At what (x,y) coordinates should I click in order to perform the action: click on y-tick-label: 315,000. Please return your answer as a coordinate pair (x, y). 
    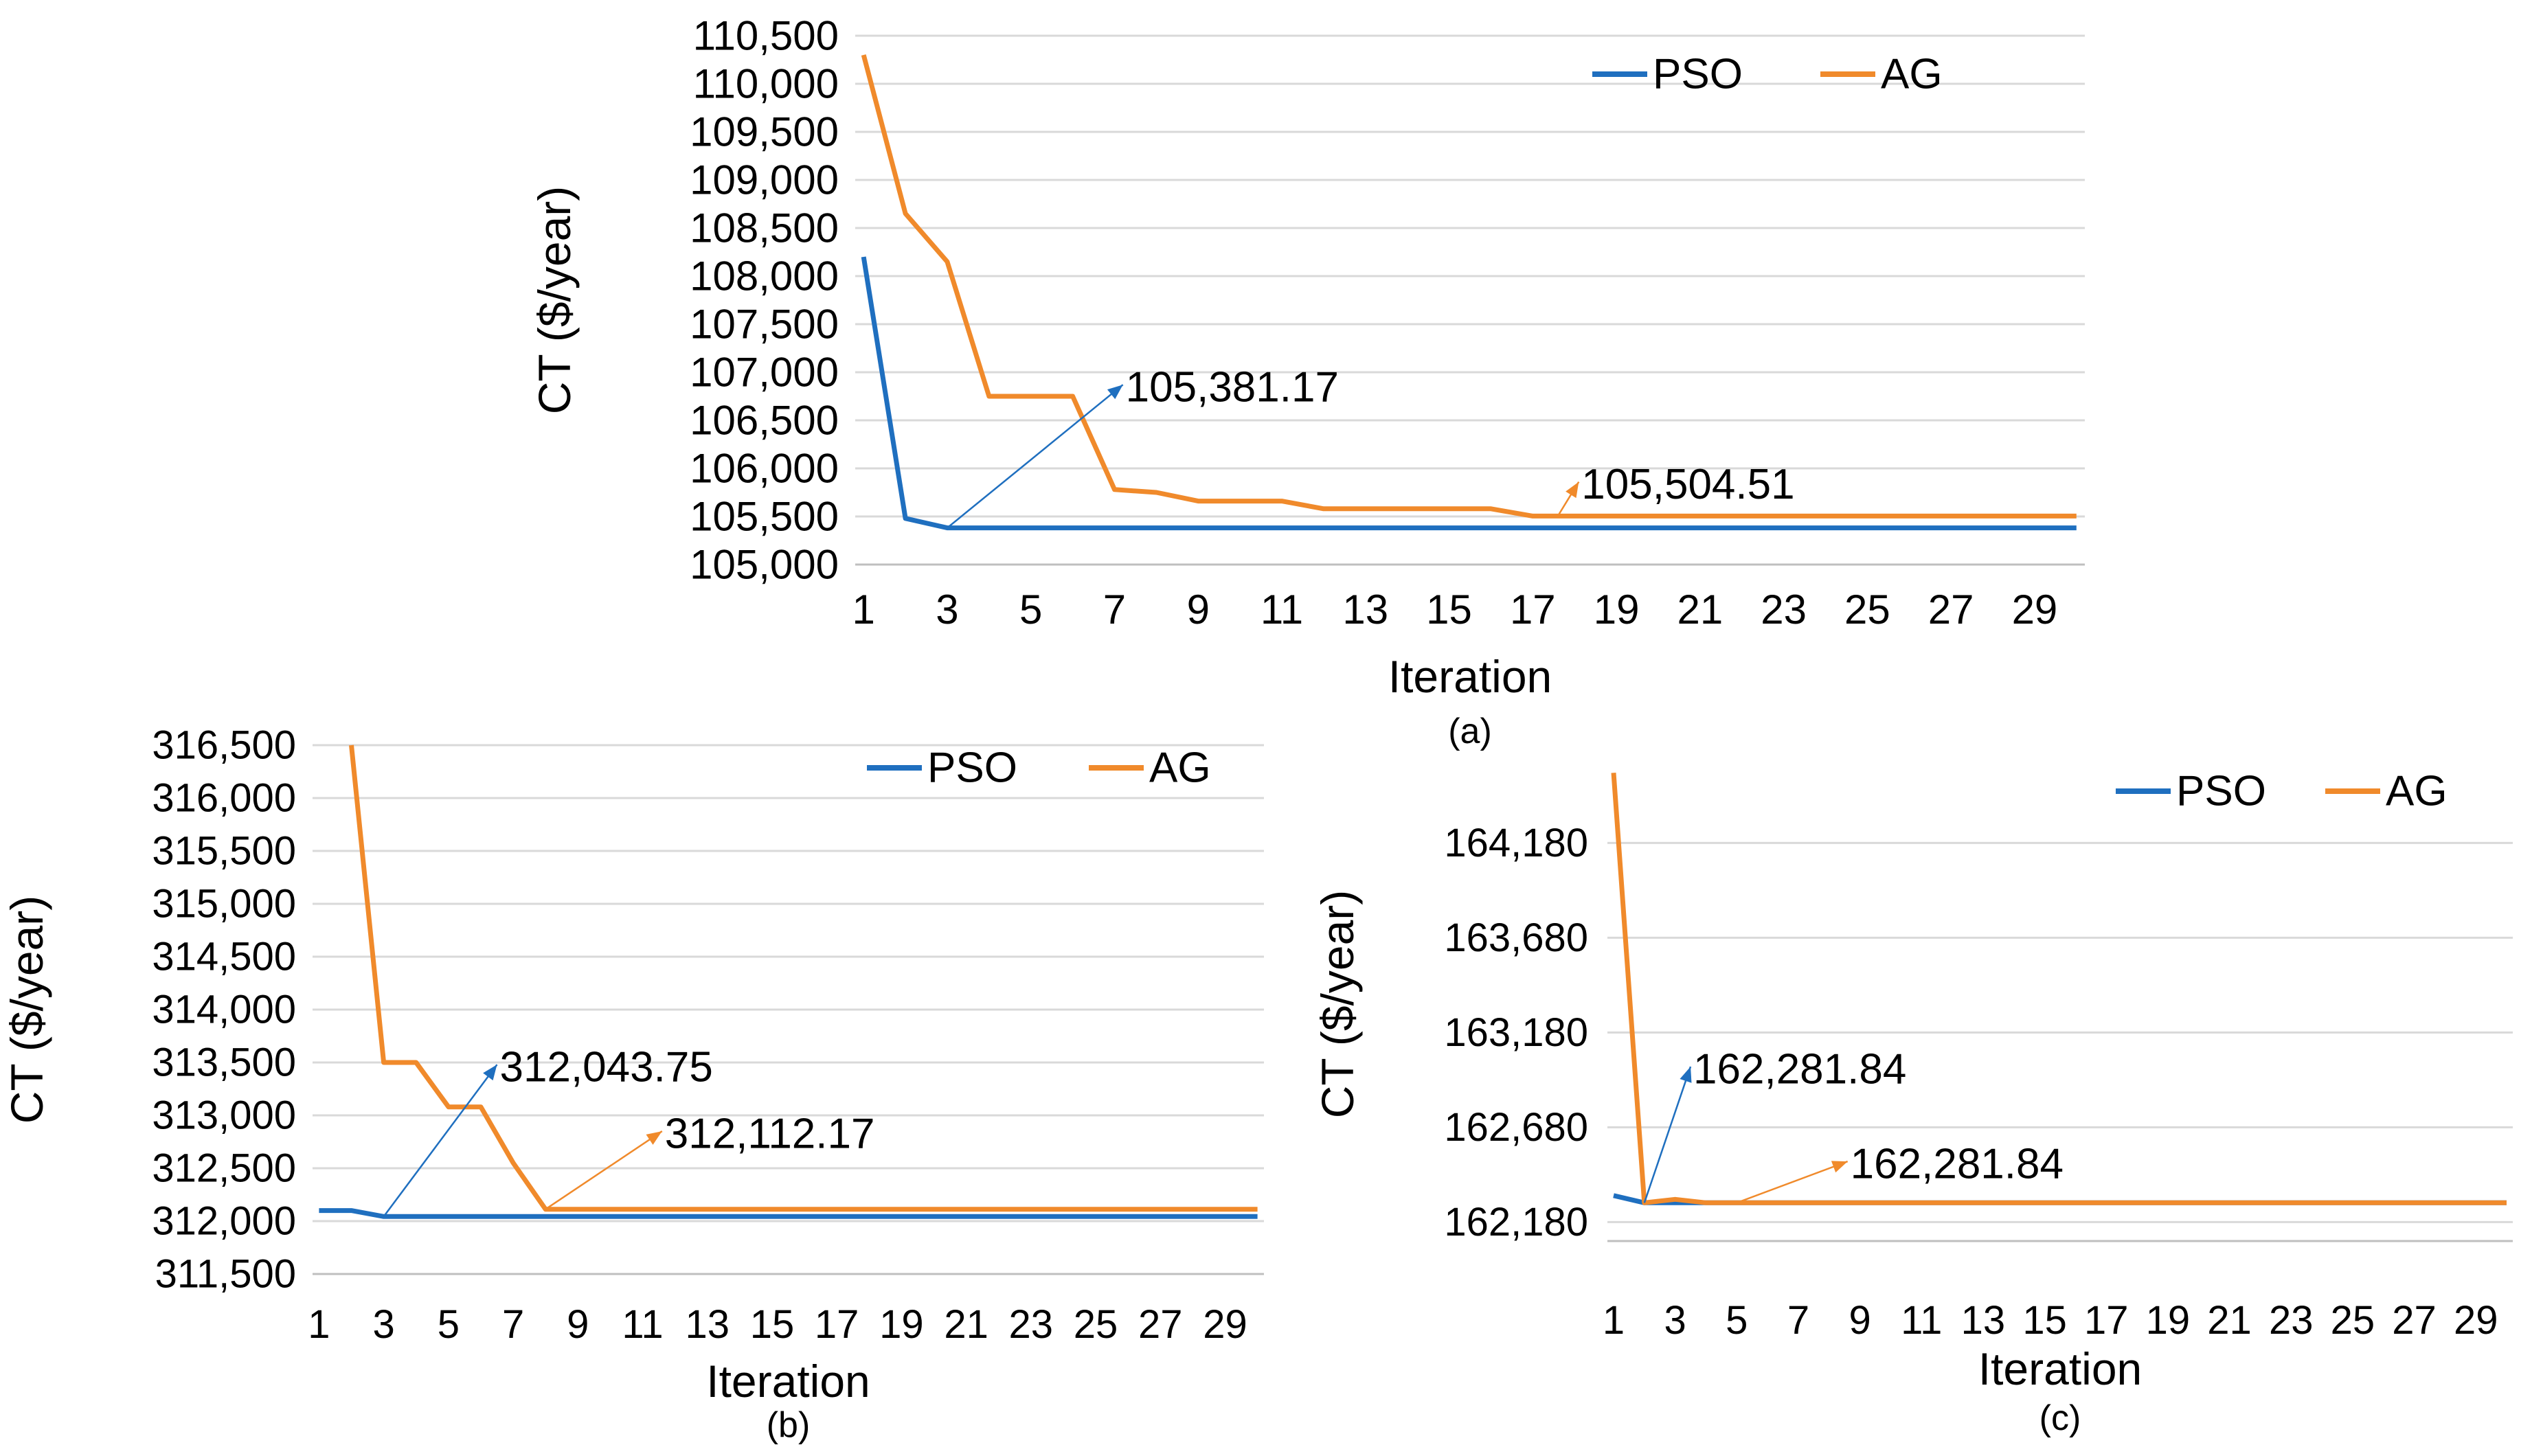
    Looking at the image, I should click on (224, 904).